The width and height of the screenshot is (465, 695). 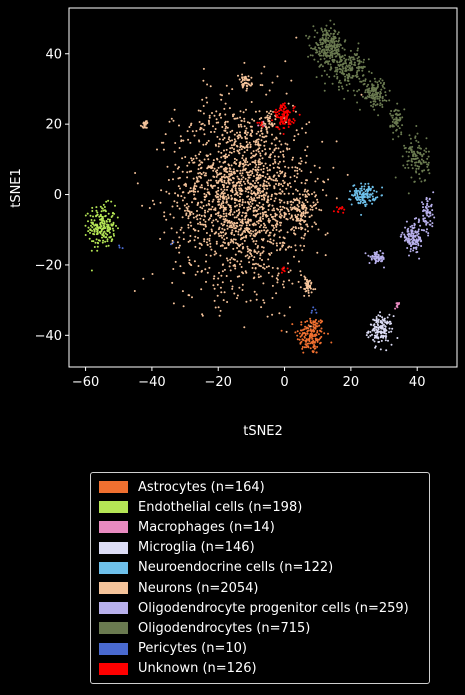 I want to click on y-tick-label: −20, so click(x=48, y=265).